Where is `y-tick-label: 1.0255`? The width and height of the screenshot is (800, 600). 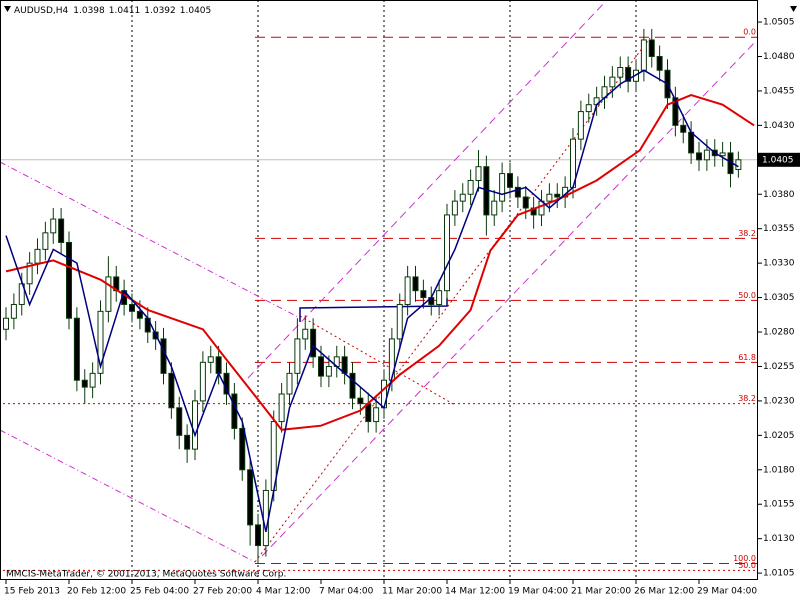
y-tick-label: 1.0255 is located at coordinates (779, 367).